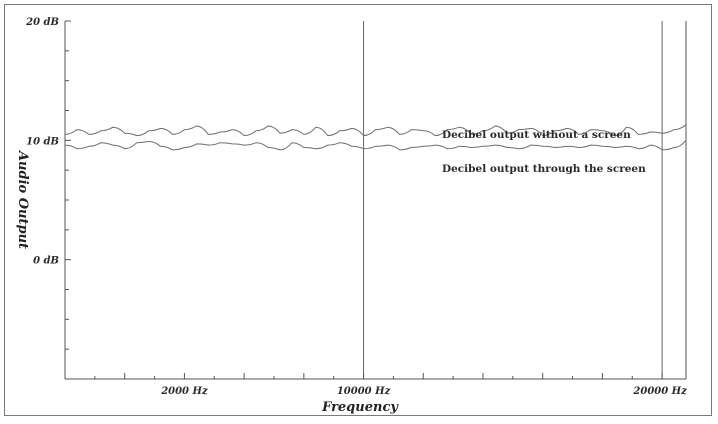 Image resolution: width=718 pixels, height=424 pixels. Describe the element at coordinates (22, 199) in the screenshot. I see `y-axis-title: Audio Output` at that location.